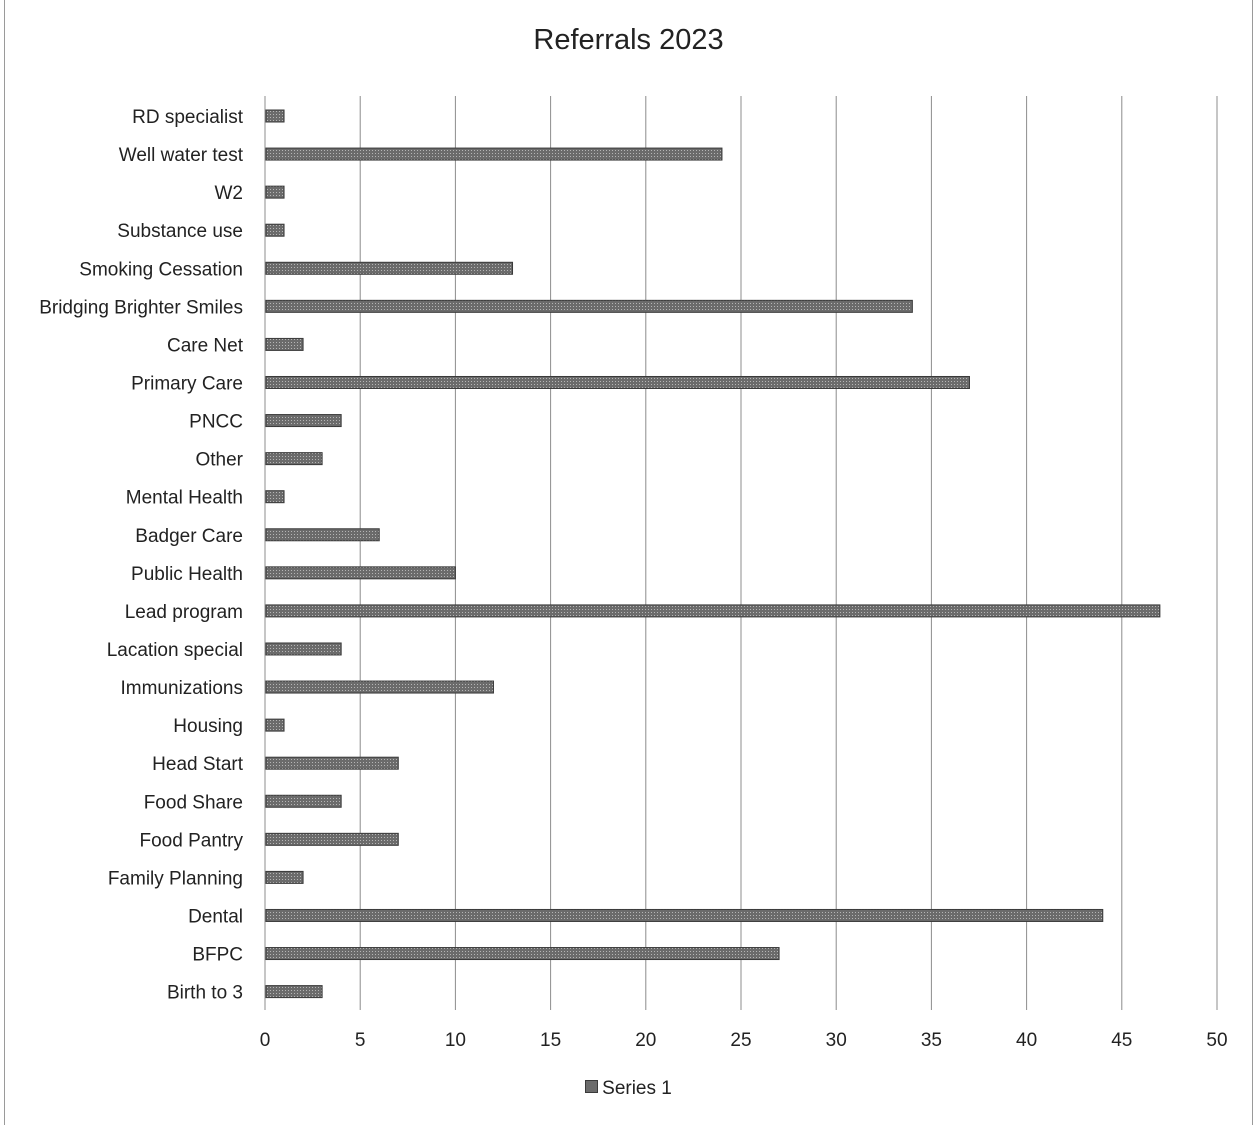 The height and width of the screenshot is (1125, 1257). I want to click on category-label: Food Share, so click(193, 802).